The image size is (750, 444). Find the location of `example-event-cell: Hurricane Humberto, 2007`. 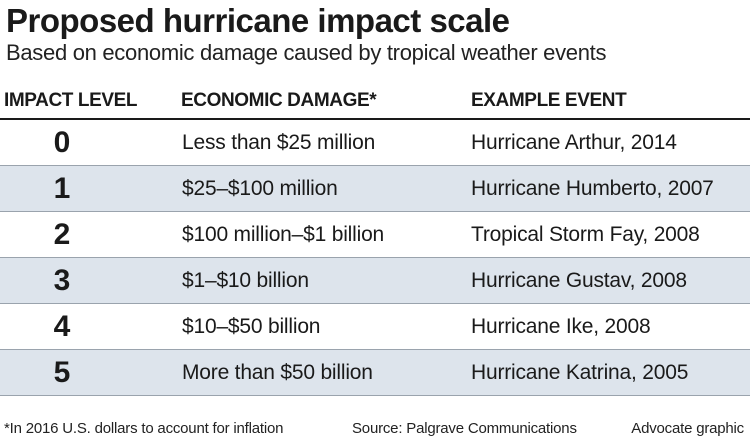

example-event-cell: Hurricane Humberto, 2007 is located at coordinates (592, 188).